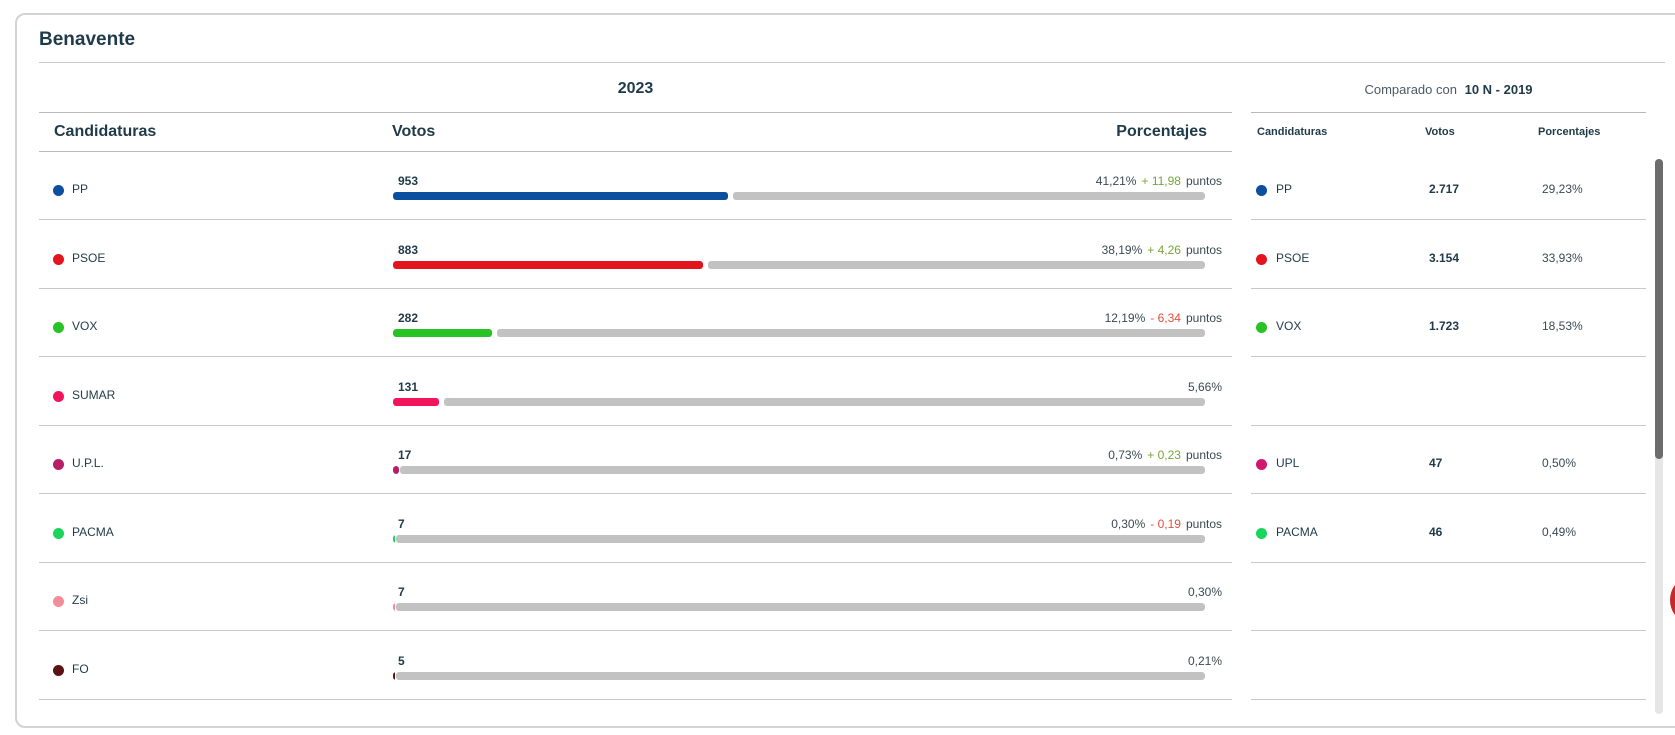  I want to click on compare-party-name: PSOE, so click(1293, 257).